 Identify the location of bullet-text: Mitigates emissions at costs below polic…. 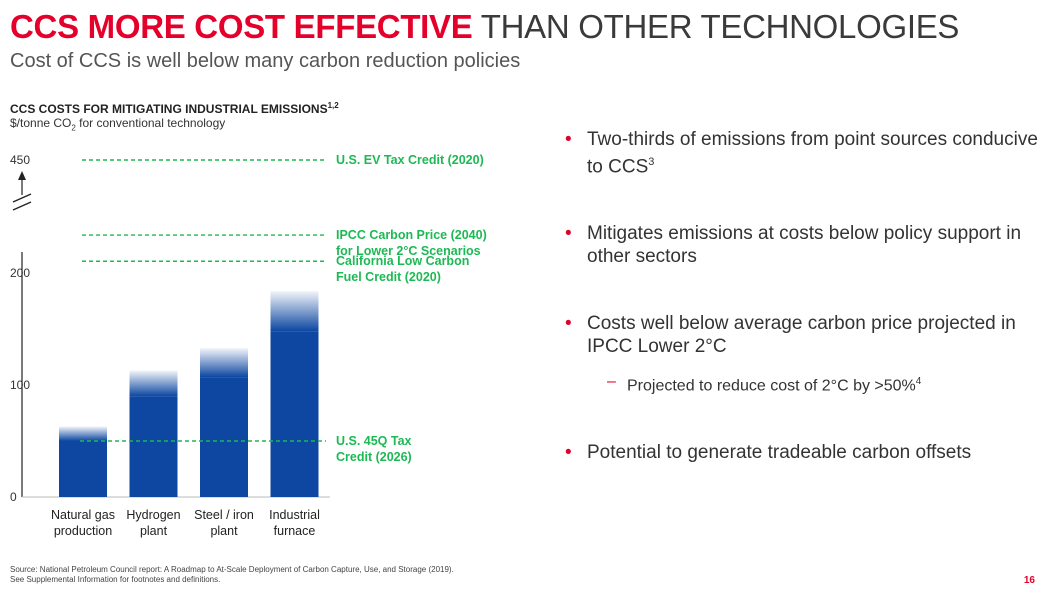
(804, 245).